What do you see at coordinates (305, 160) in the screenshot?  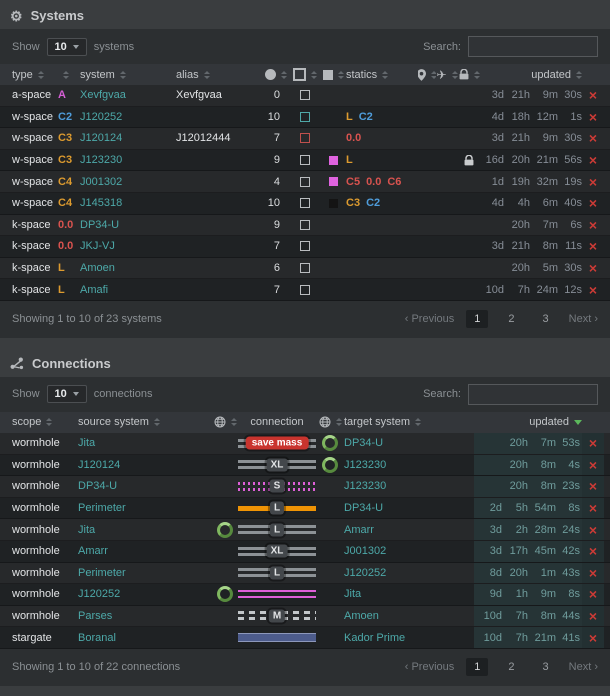 I see `systems-table-row: w-space C3 J123230 9 L 16d 20h 21m 56s ×` at bounding box center [305, 160].